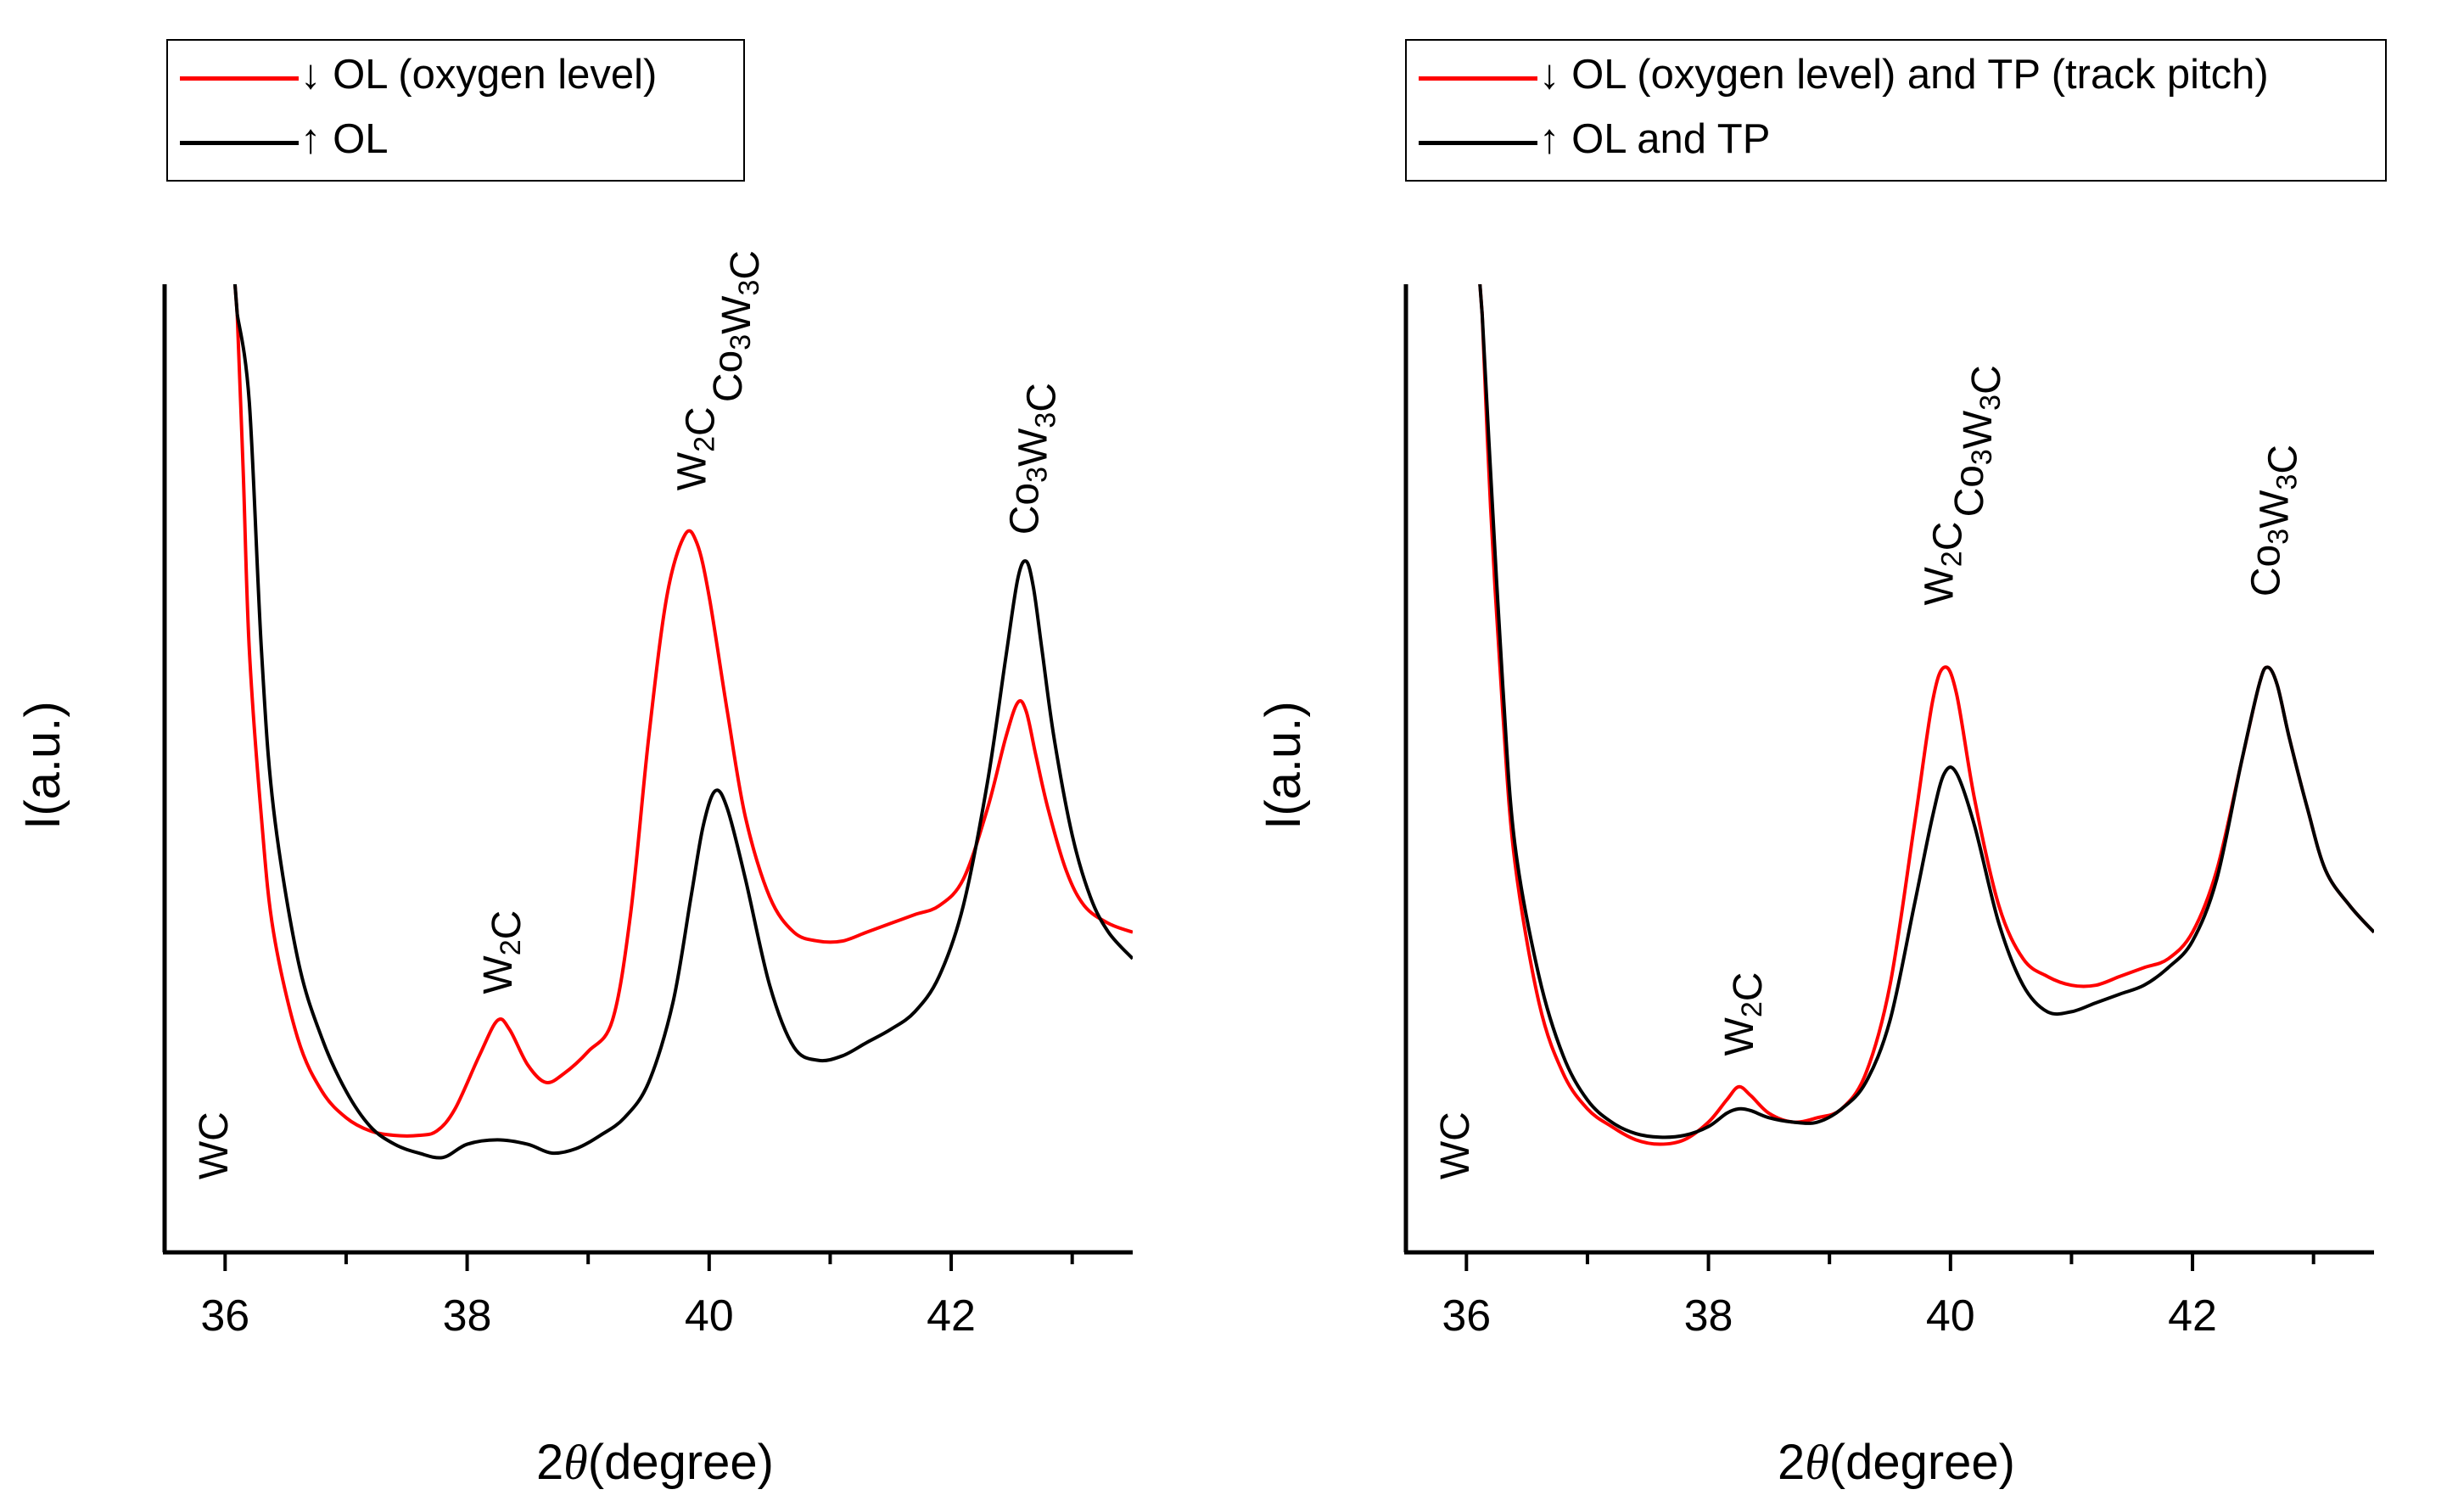 The image size is (2447, 1512). I want to click on legend-entry-black: ↑ OL and TP, so click(1896, 143).